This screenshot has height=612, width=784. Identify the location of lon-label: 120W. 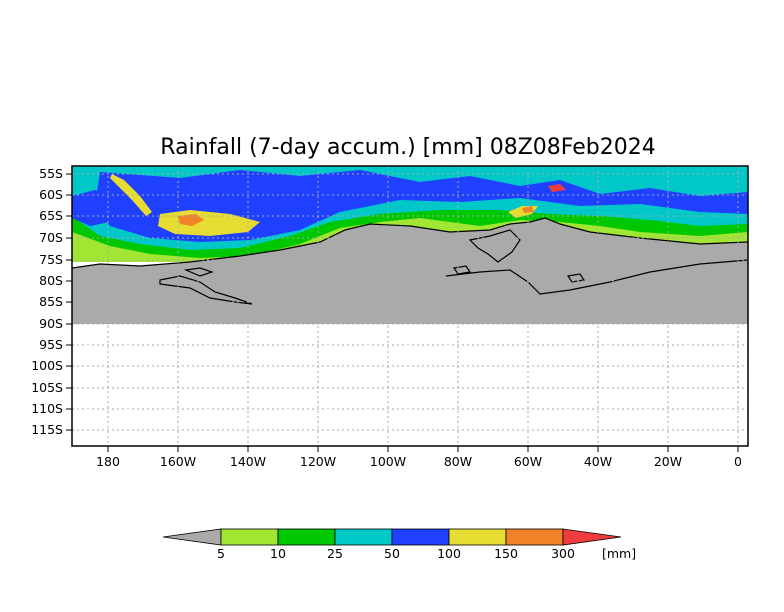
(318, 461).